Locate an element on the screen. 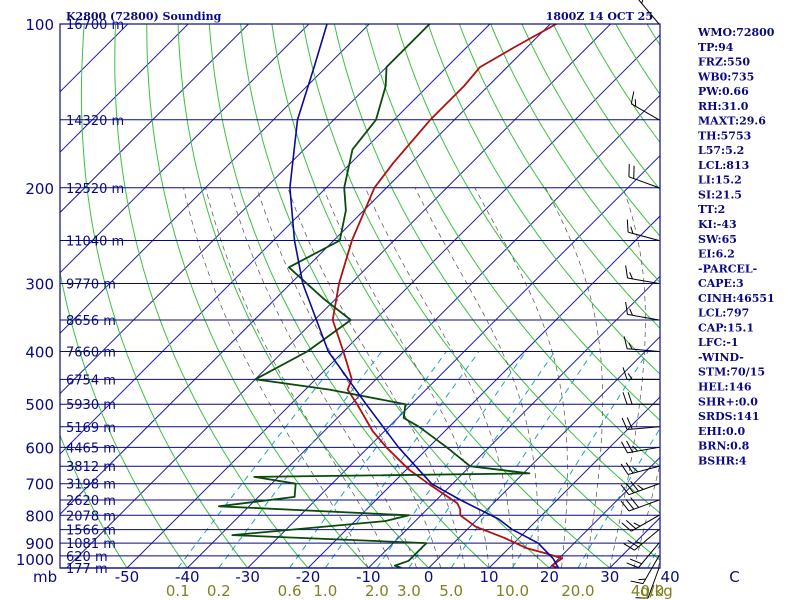 The image size is (800, 600). temperature-tick-label: 0 is located at coordinates (429, 577).